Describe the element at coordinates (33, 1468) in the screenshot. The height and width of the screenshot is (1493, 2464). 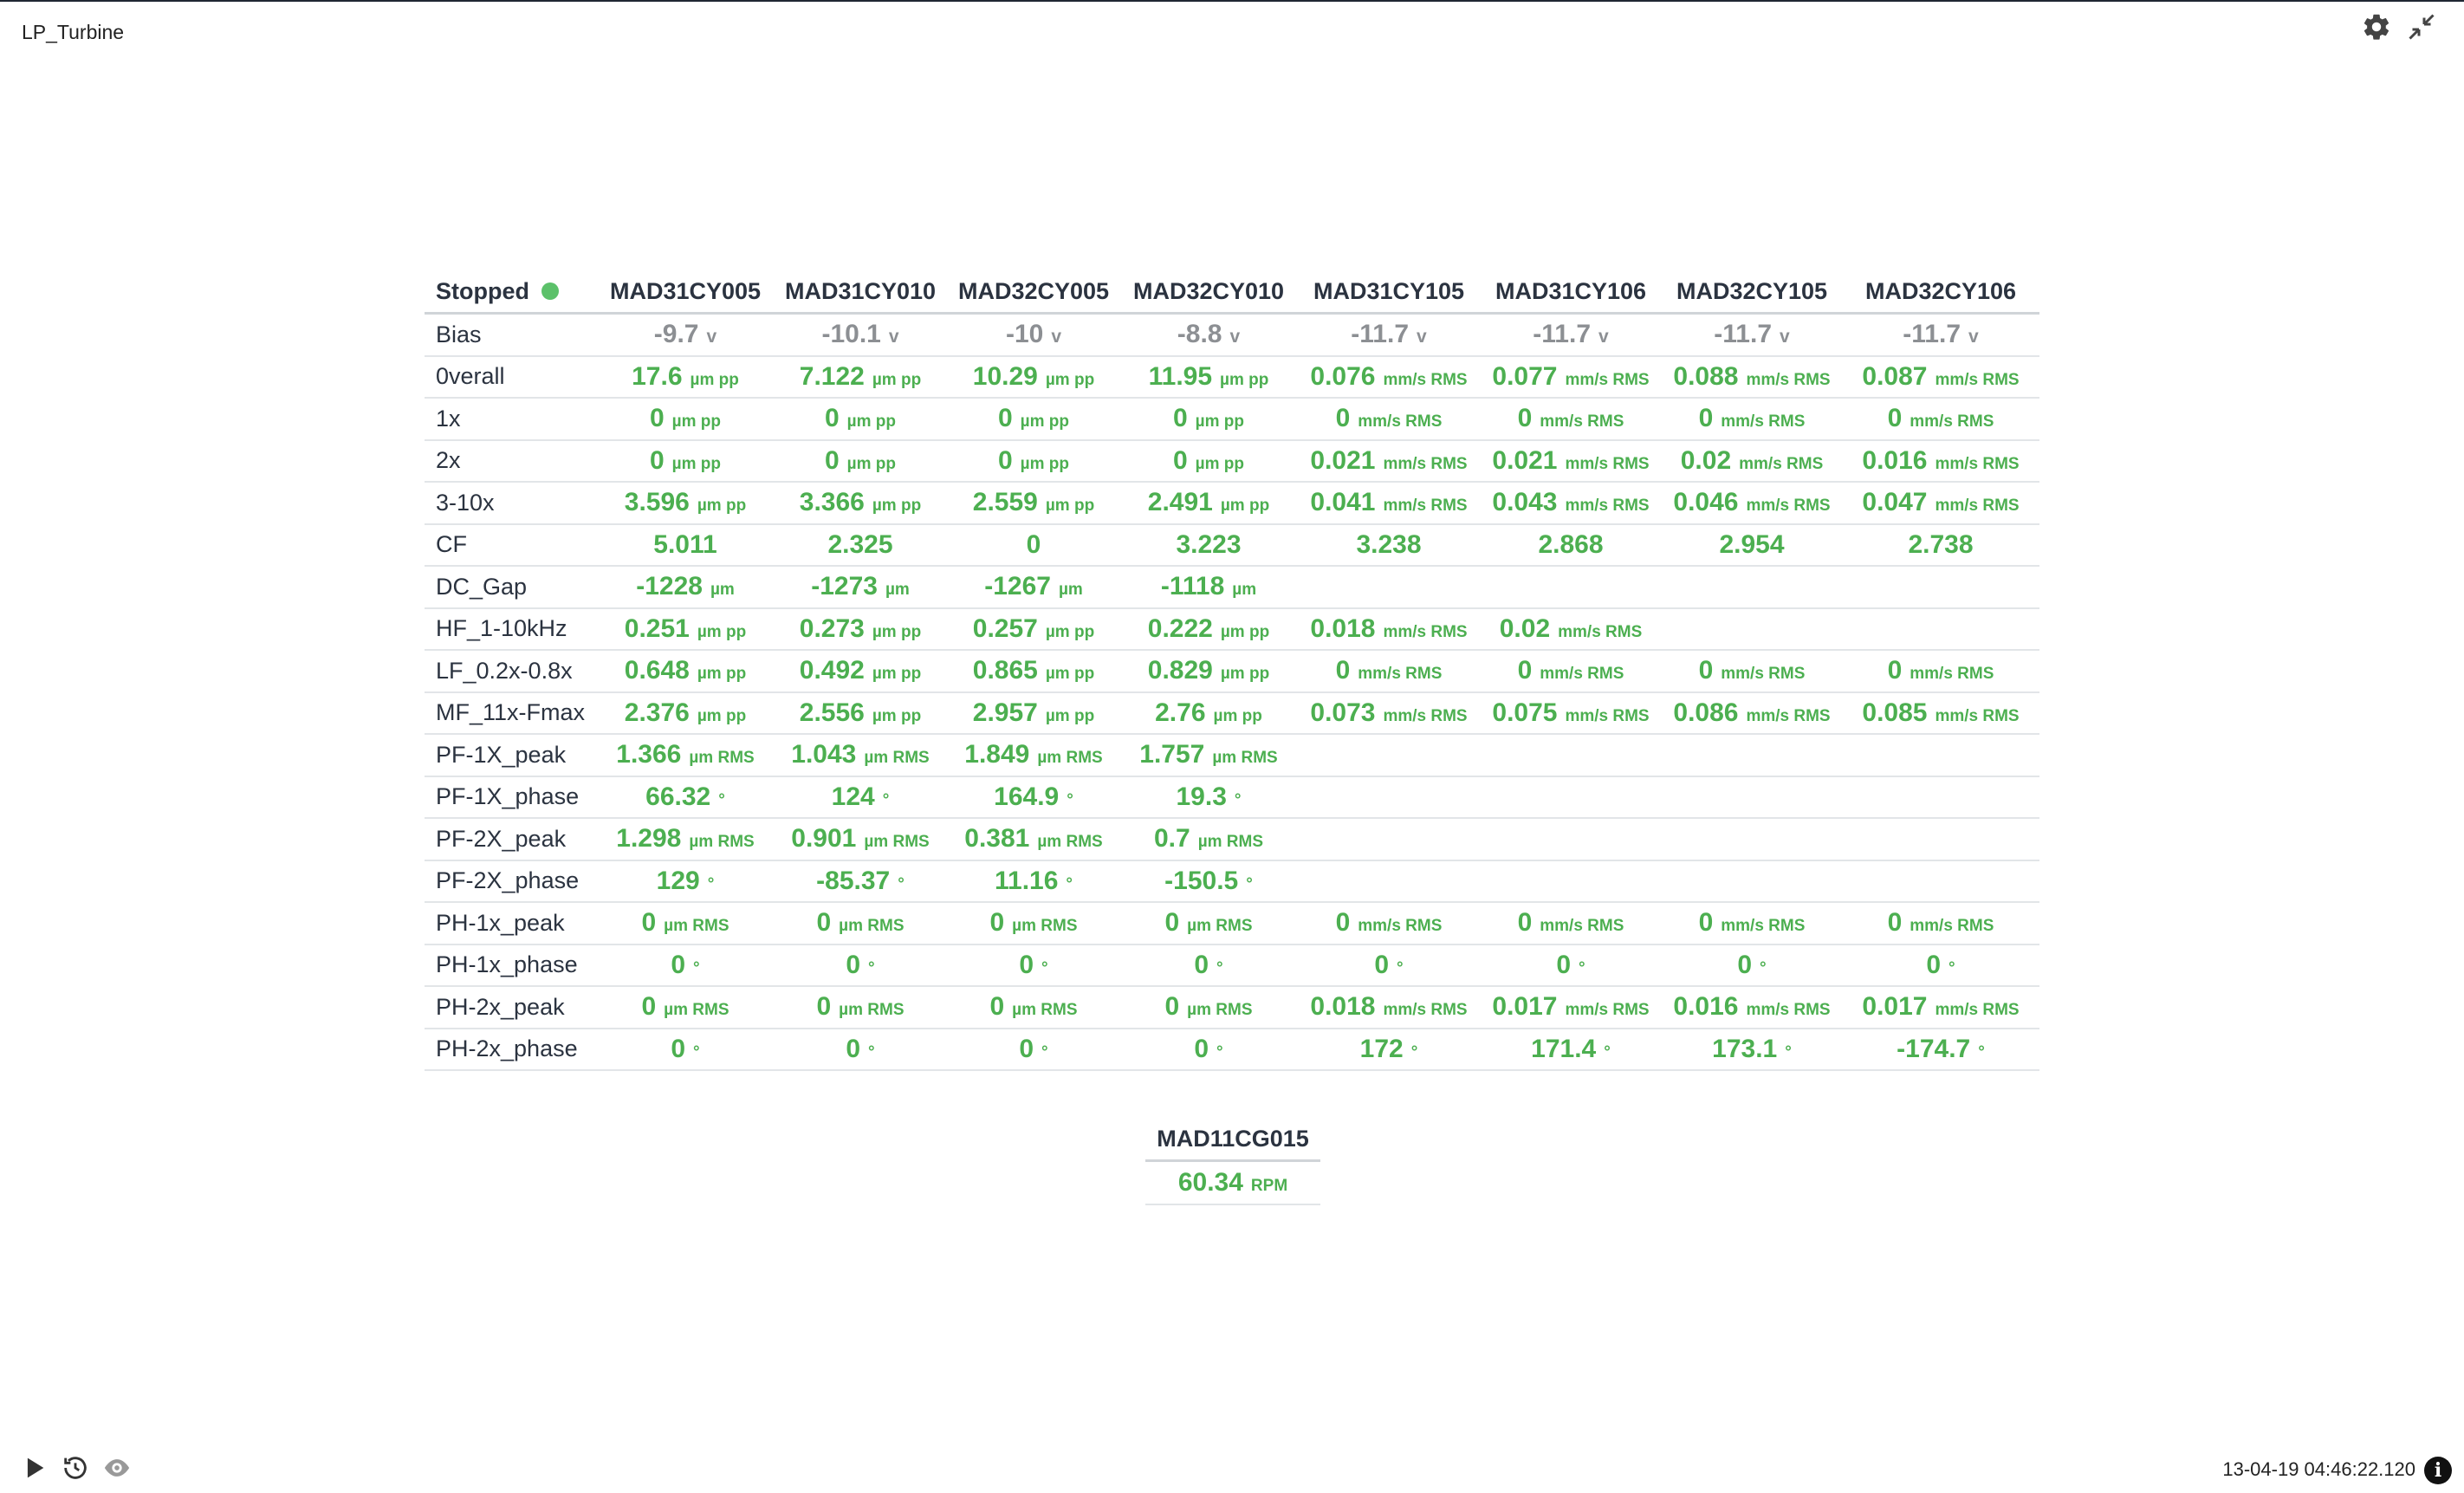
I see `play-icon` at that location.